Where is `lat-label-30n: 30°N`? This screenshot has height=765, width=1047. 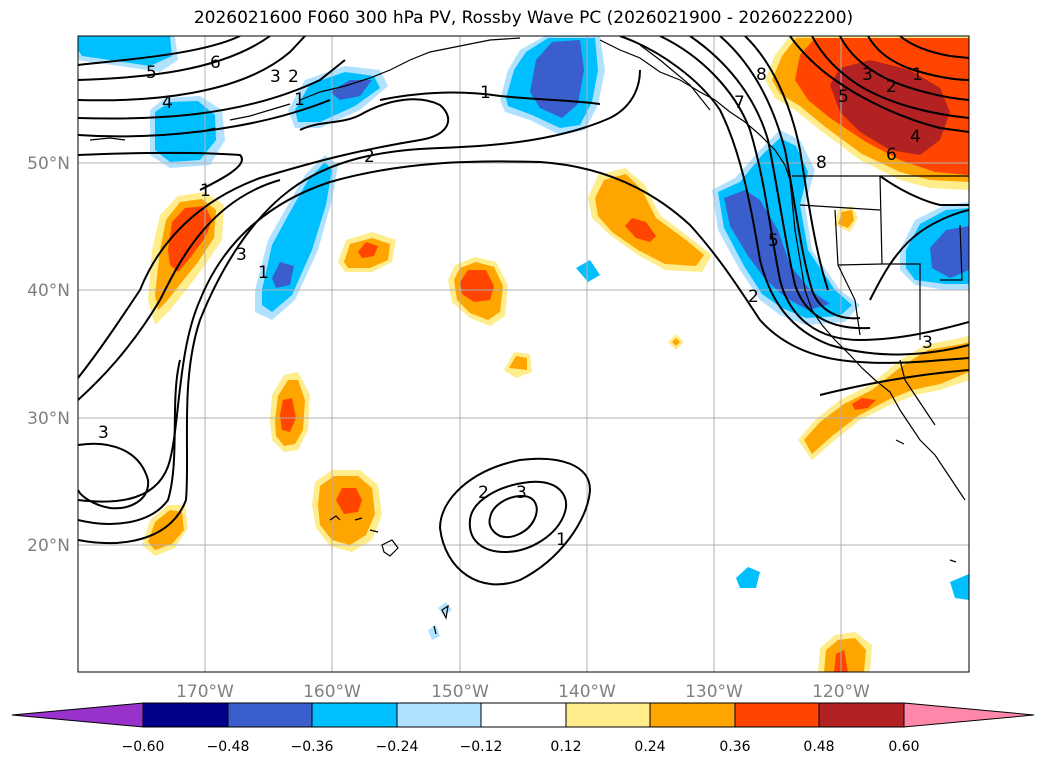
lat-label-30n: 30°N is located at coordinates (48, 419).